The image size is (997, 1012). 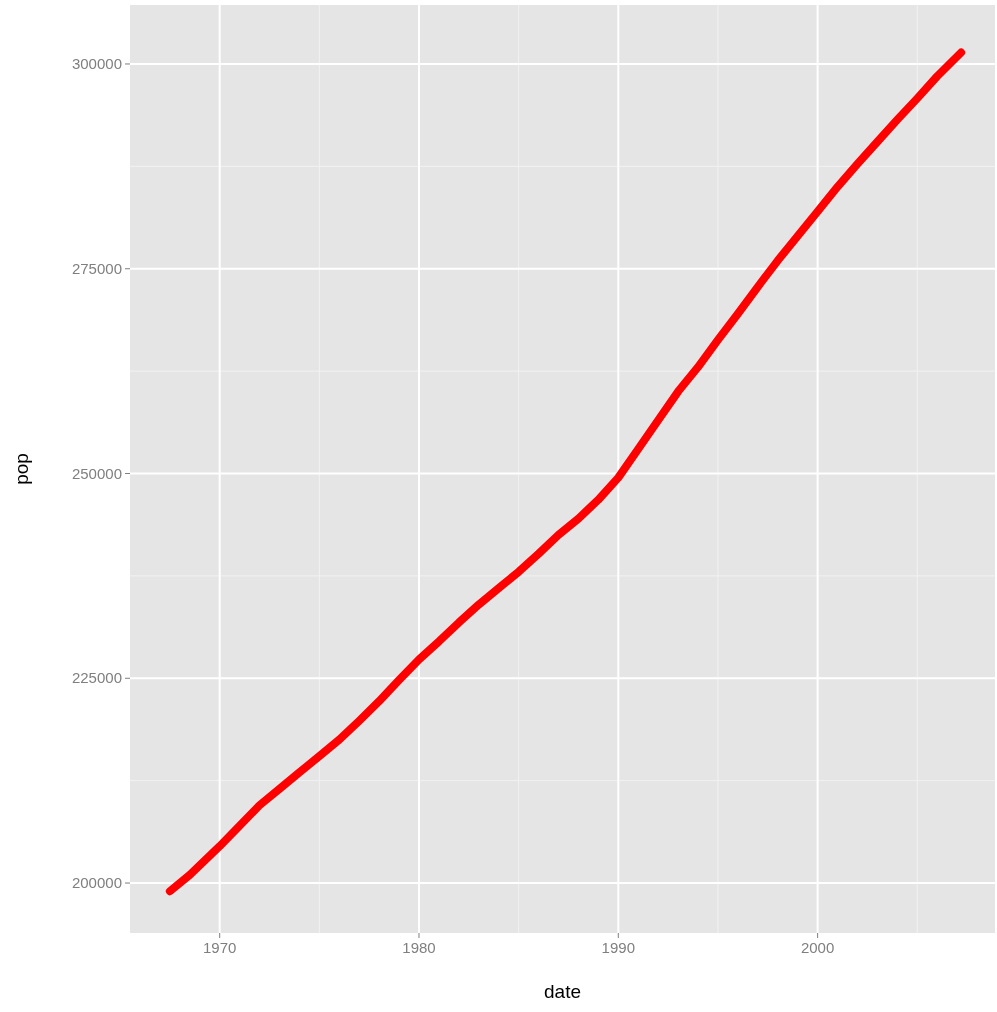 I want to click on x-tick-label: 1990, so click(x=618, y=947).